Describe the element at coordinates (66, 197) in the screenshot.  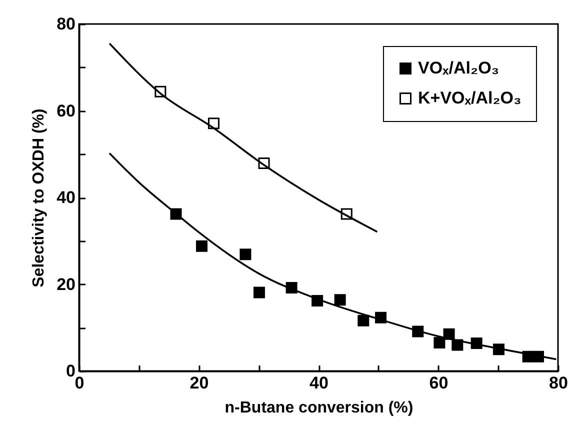
I see `y-tick-label: 40` at that location.